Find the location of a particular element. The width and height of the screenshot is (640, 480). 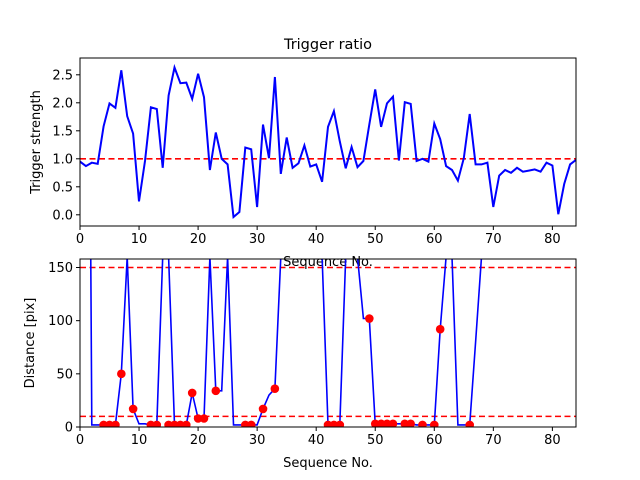

y-axis-ticks: 0 50 100 150 is located at coordinates (64, 348).